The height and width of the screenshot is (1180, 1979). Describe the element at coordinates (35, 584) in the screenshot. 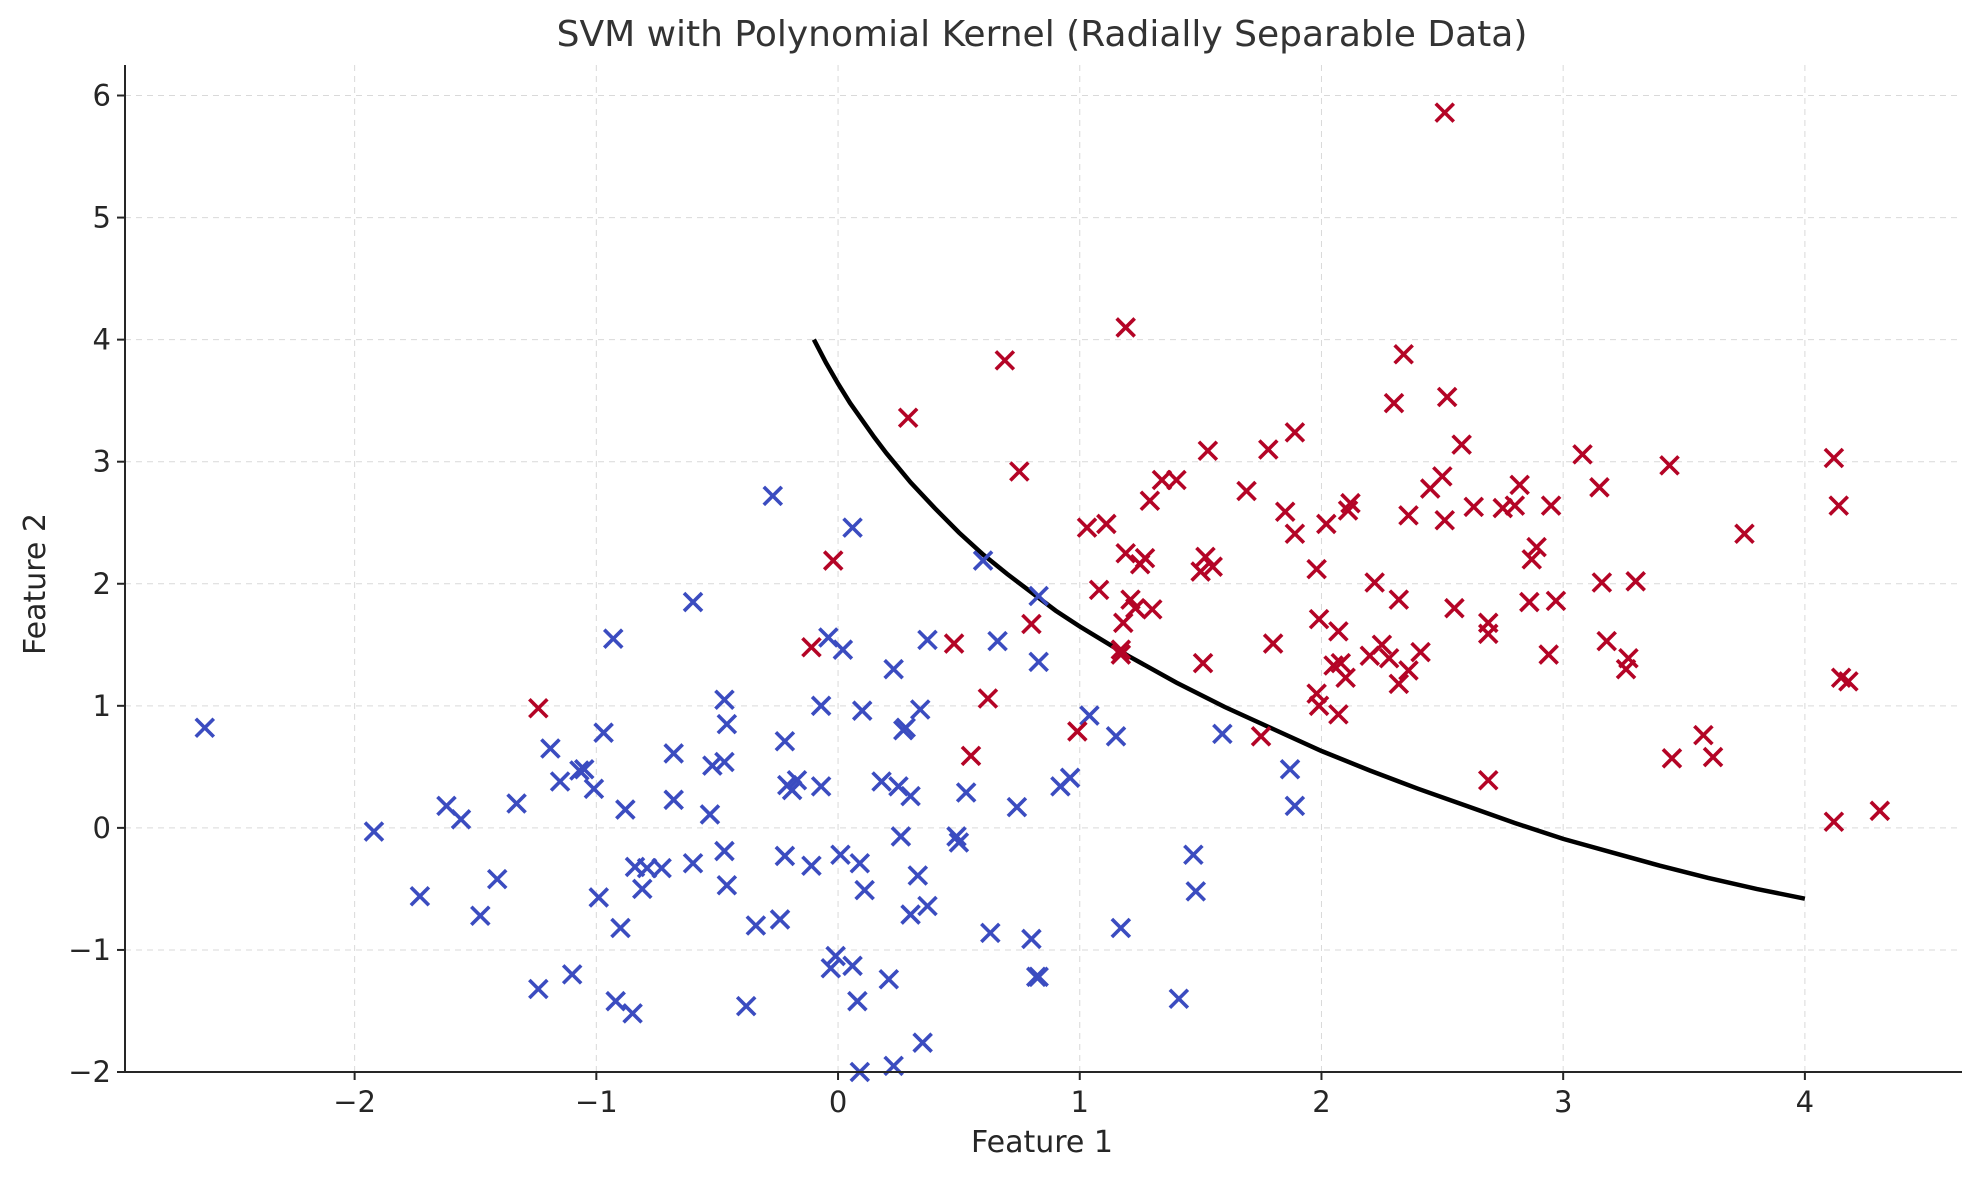

I see `y-axis-label: Feature 2` at that location.